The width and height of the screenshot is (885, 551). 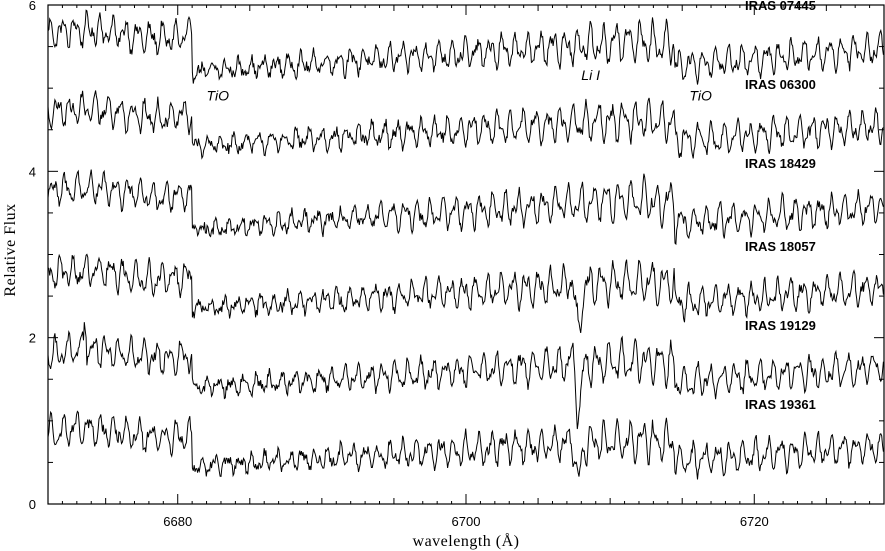 What do you see at coordinates (32, 6) in the screenshot?
I see `y-tick-label: 6` at bounding box center [32, 6].